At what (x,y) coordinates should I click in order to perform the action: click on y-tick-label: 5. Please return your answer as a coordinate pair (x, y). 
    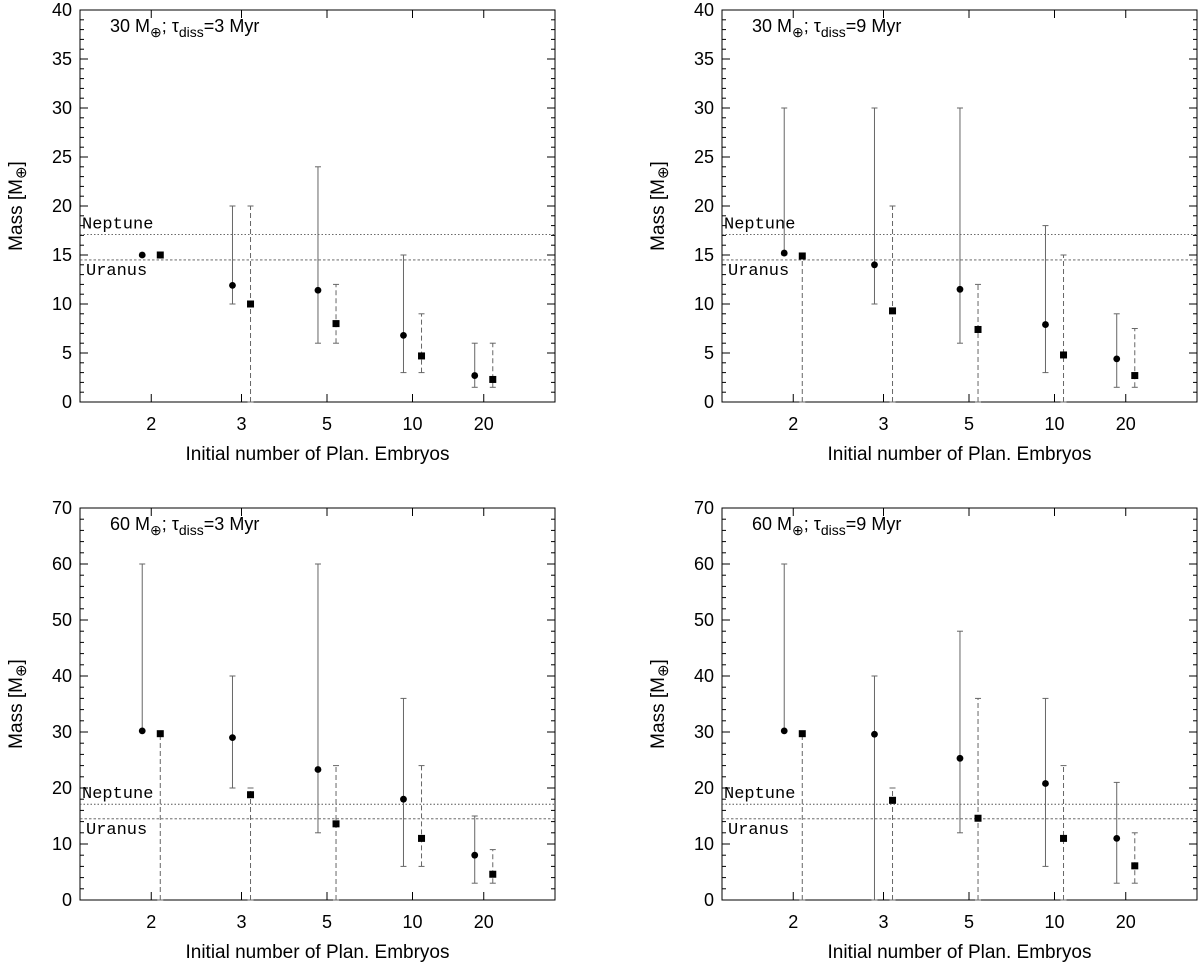
    Looking at the image, I should click on (709, 353).